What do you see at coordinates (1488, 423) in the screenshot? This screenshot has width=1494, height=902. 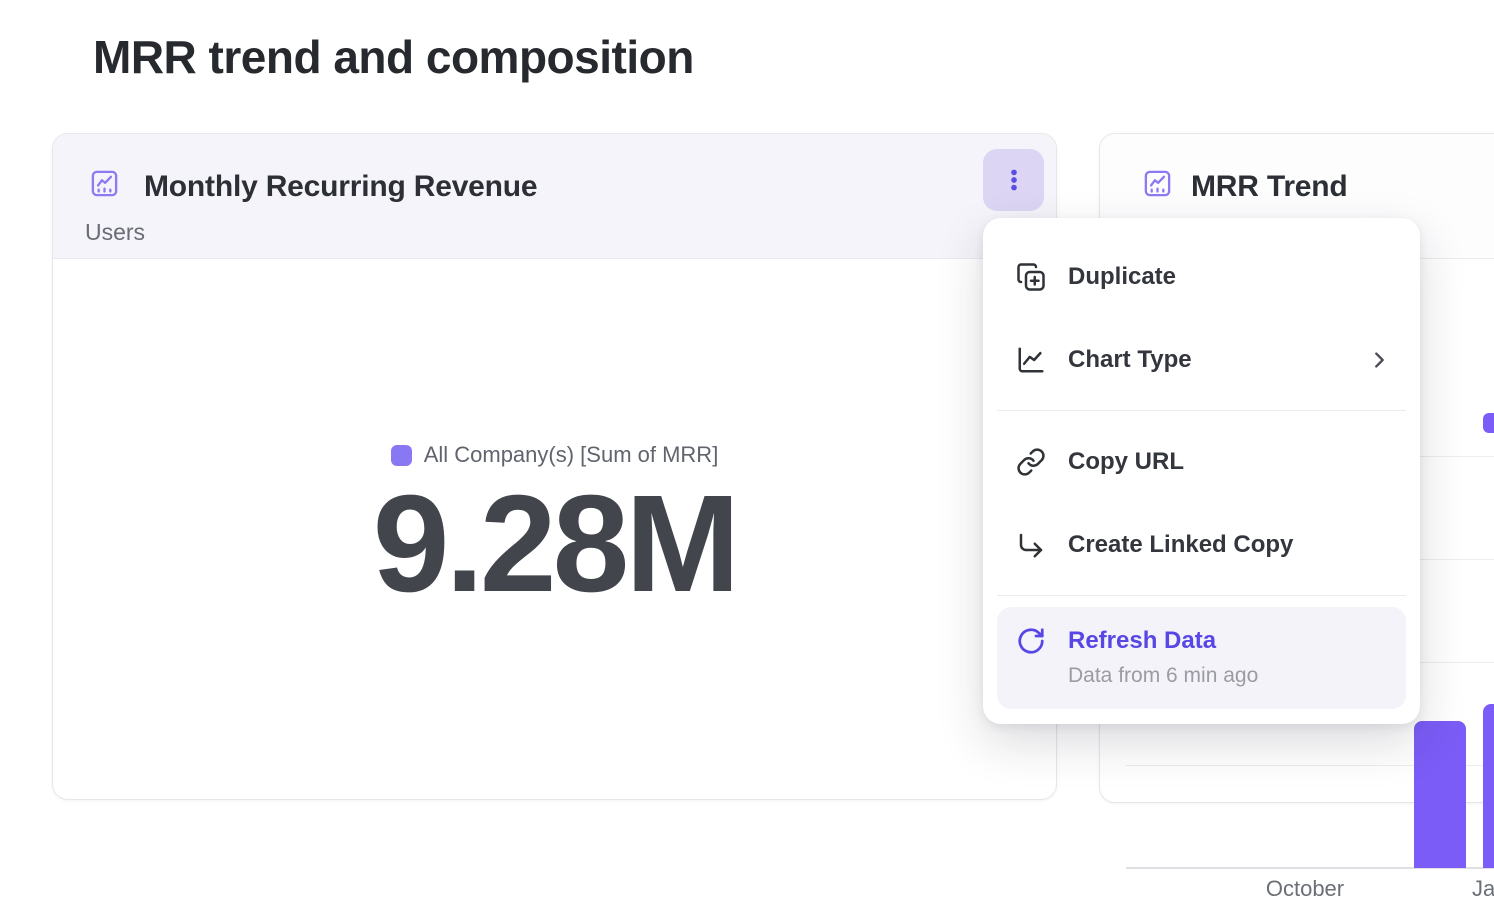 I see `trend-legend-swatch` at bounding box center [1488, 423].